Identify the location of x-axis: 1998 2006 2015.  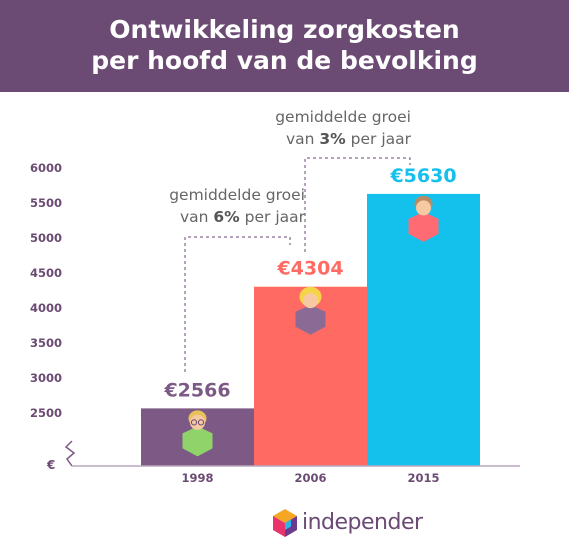
(296, 475).